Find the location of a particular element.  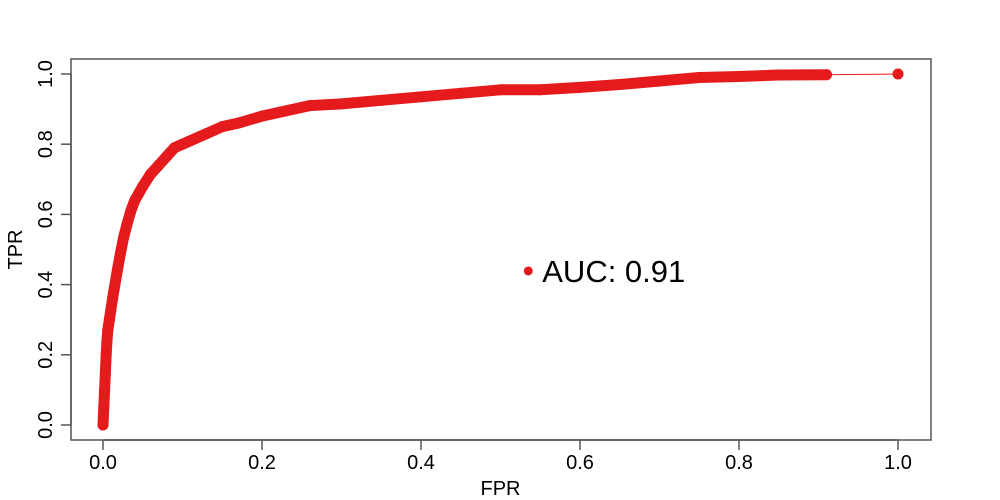

y-tick-label: 1.0 is located at coordinates (46, 74).